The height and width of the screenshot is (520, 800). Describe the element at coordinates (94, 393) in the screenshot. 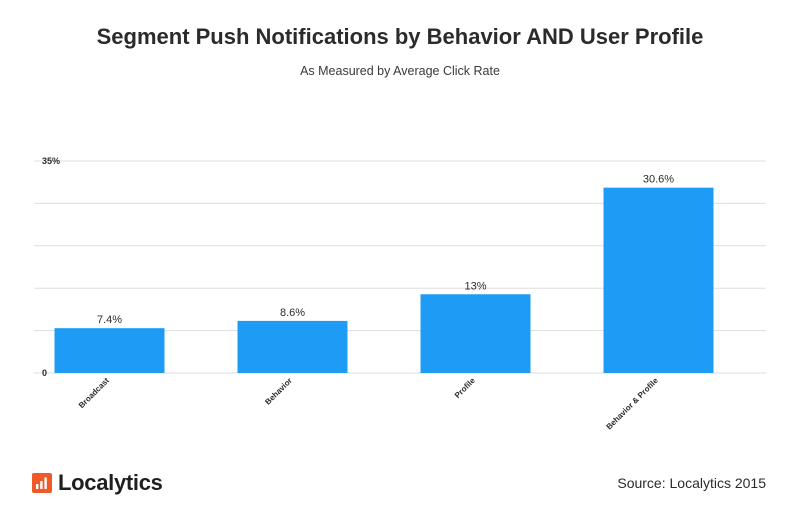

I see `x-tick-label: Broadcast` at that location.